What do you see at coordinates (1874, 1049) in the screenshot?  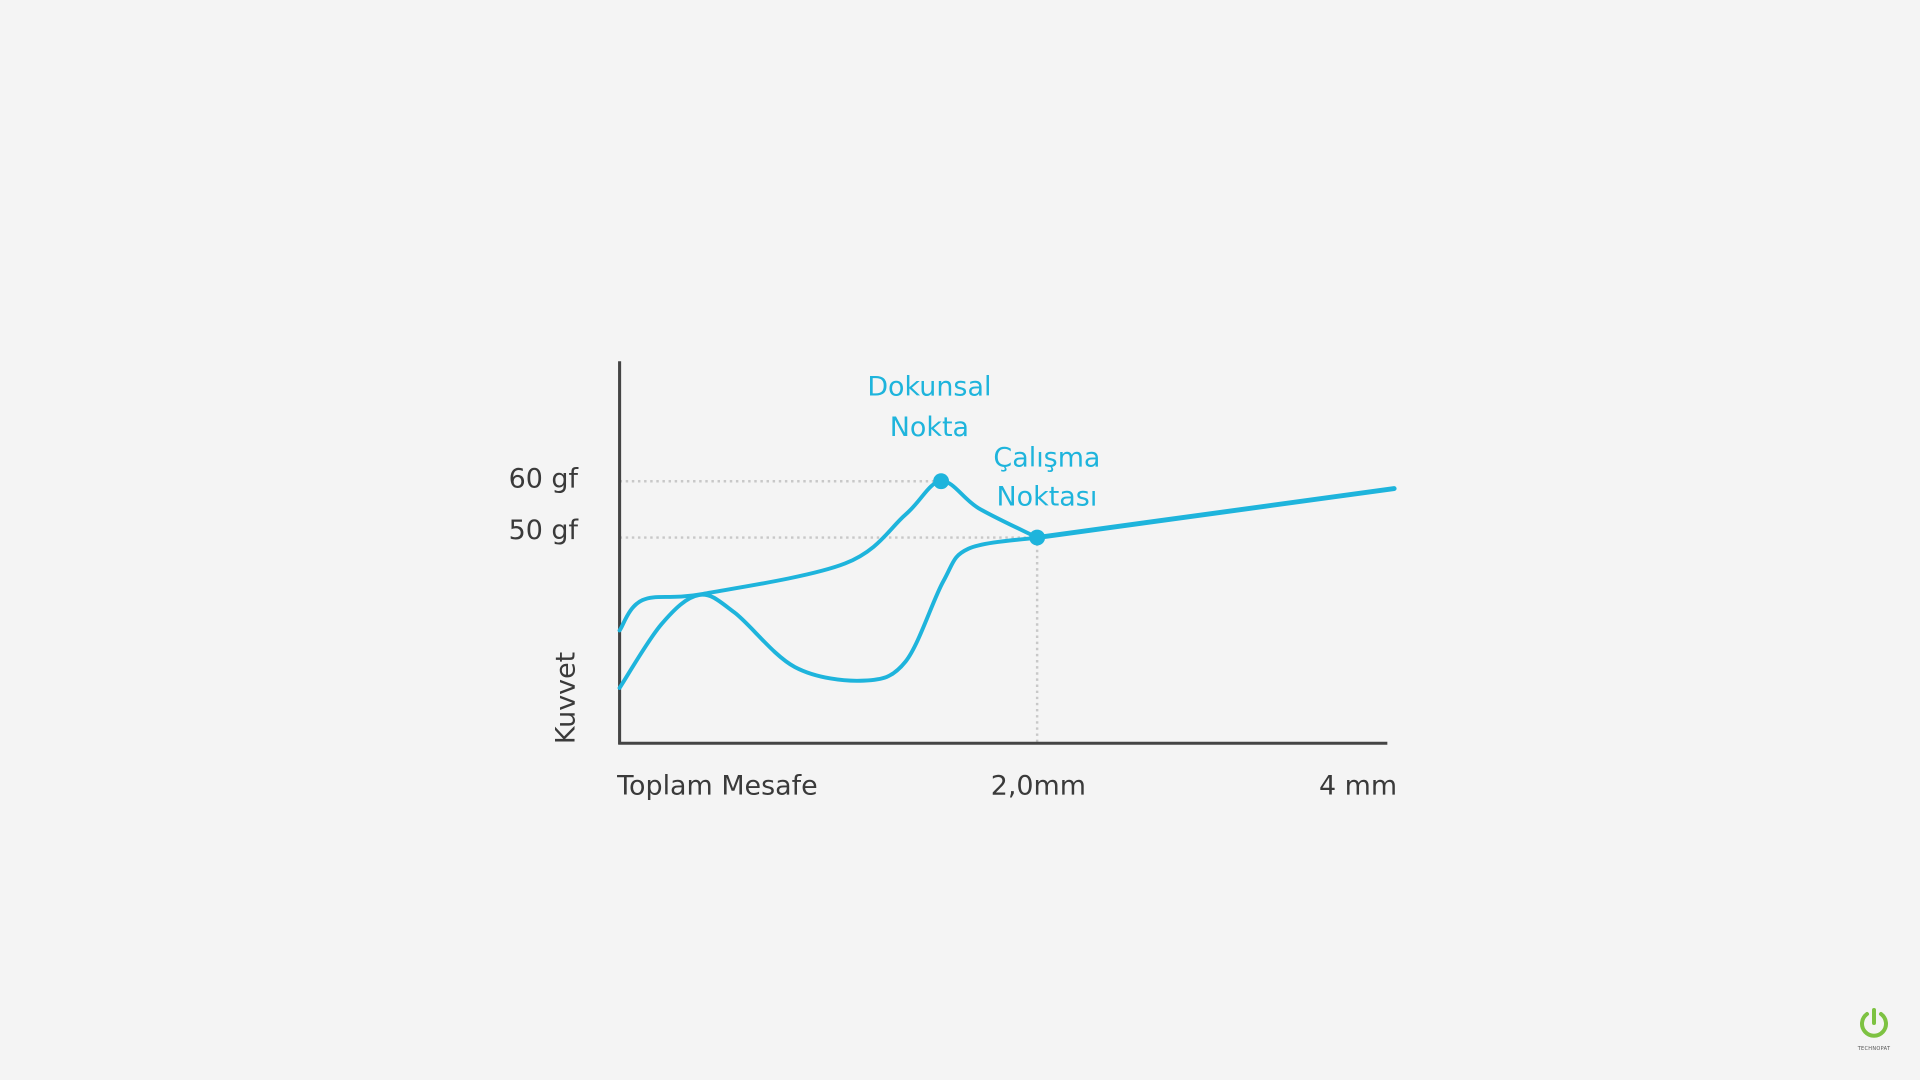 I see `logo-text: TECHNOPAT` at bounding box center [1874, 1049].